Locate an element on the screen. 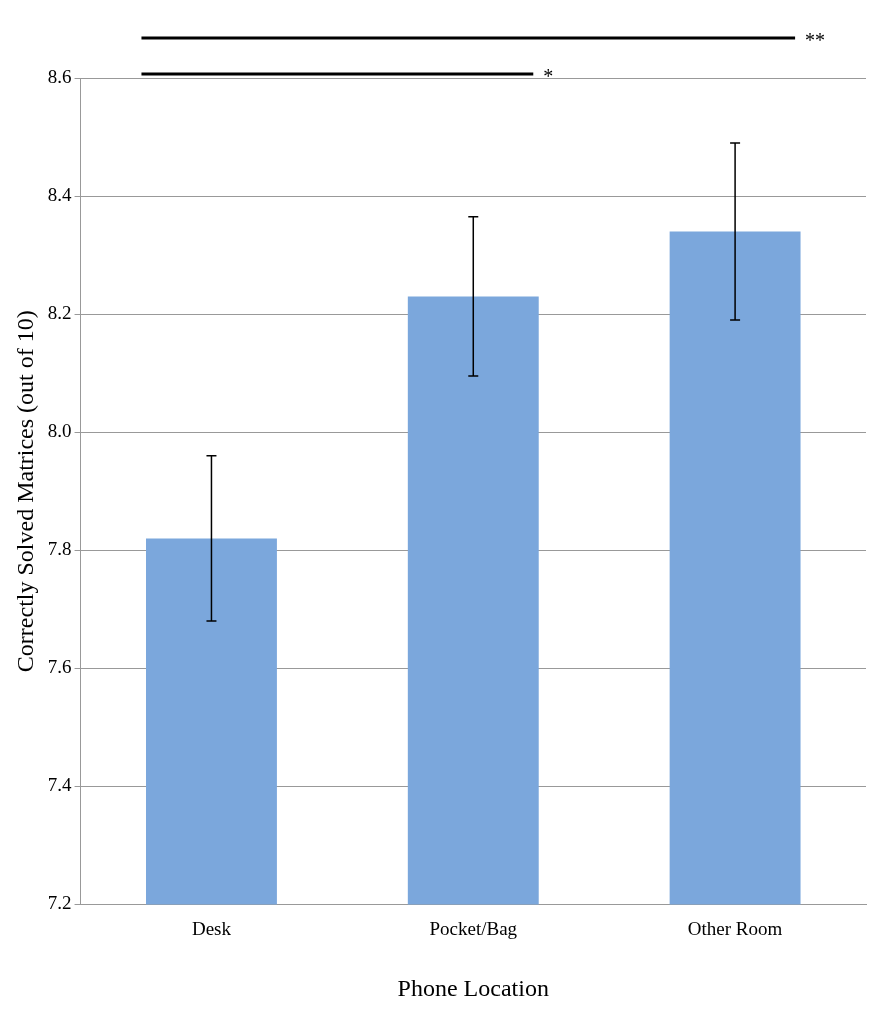 This screenshot has height=1015, width=884. x-axis-title: Phone Location is located at coordinates (473, 987).